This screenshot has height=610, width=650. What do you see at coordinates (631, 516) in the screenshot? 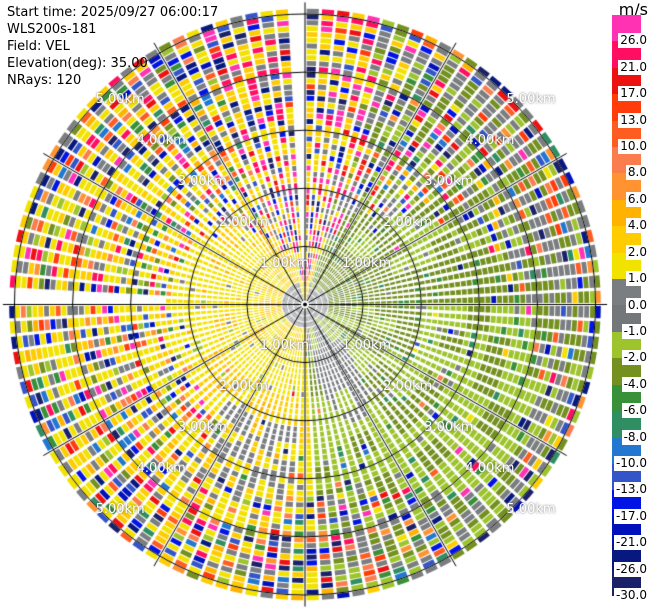
I see `colorbar-tick: -17.0` at bounding box center [631, 516].